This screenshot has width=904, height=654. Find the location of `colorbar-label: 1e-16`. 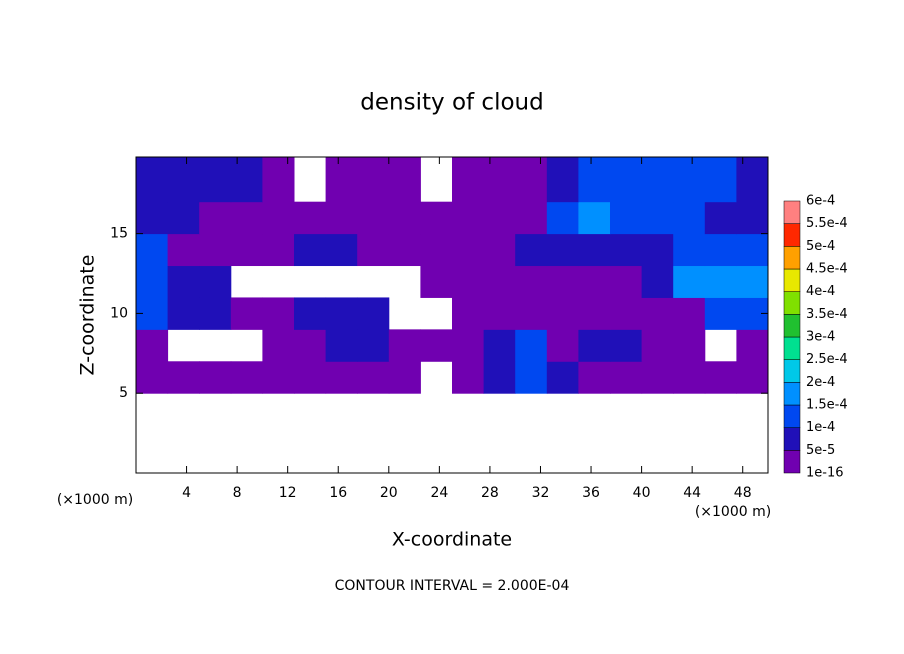

colorbar-label: 1e-16 is located at coordinates (825, 473).